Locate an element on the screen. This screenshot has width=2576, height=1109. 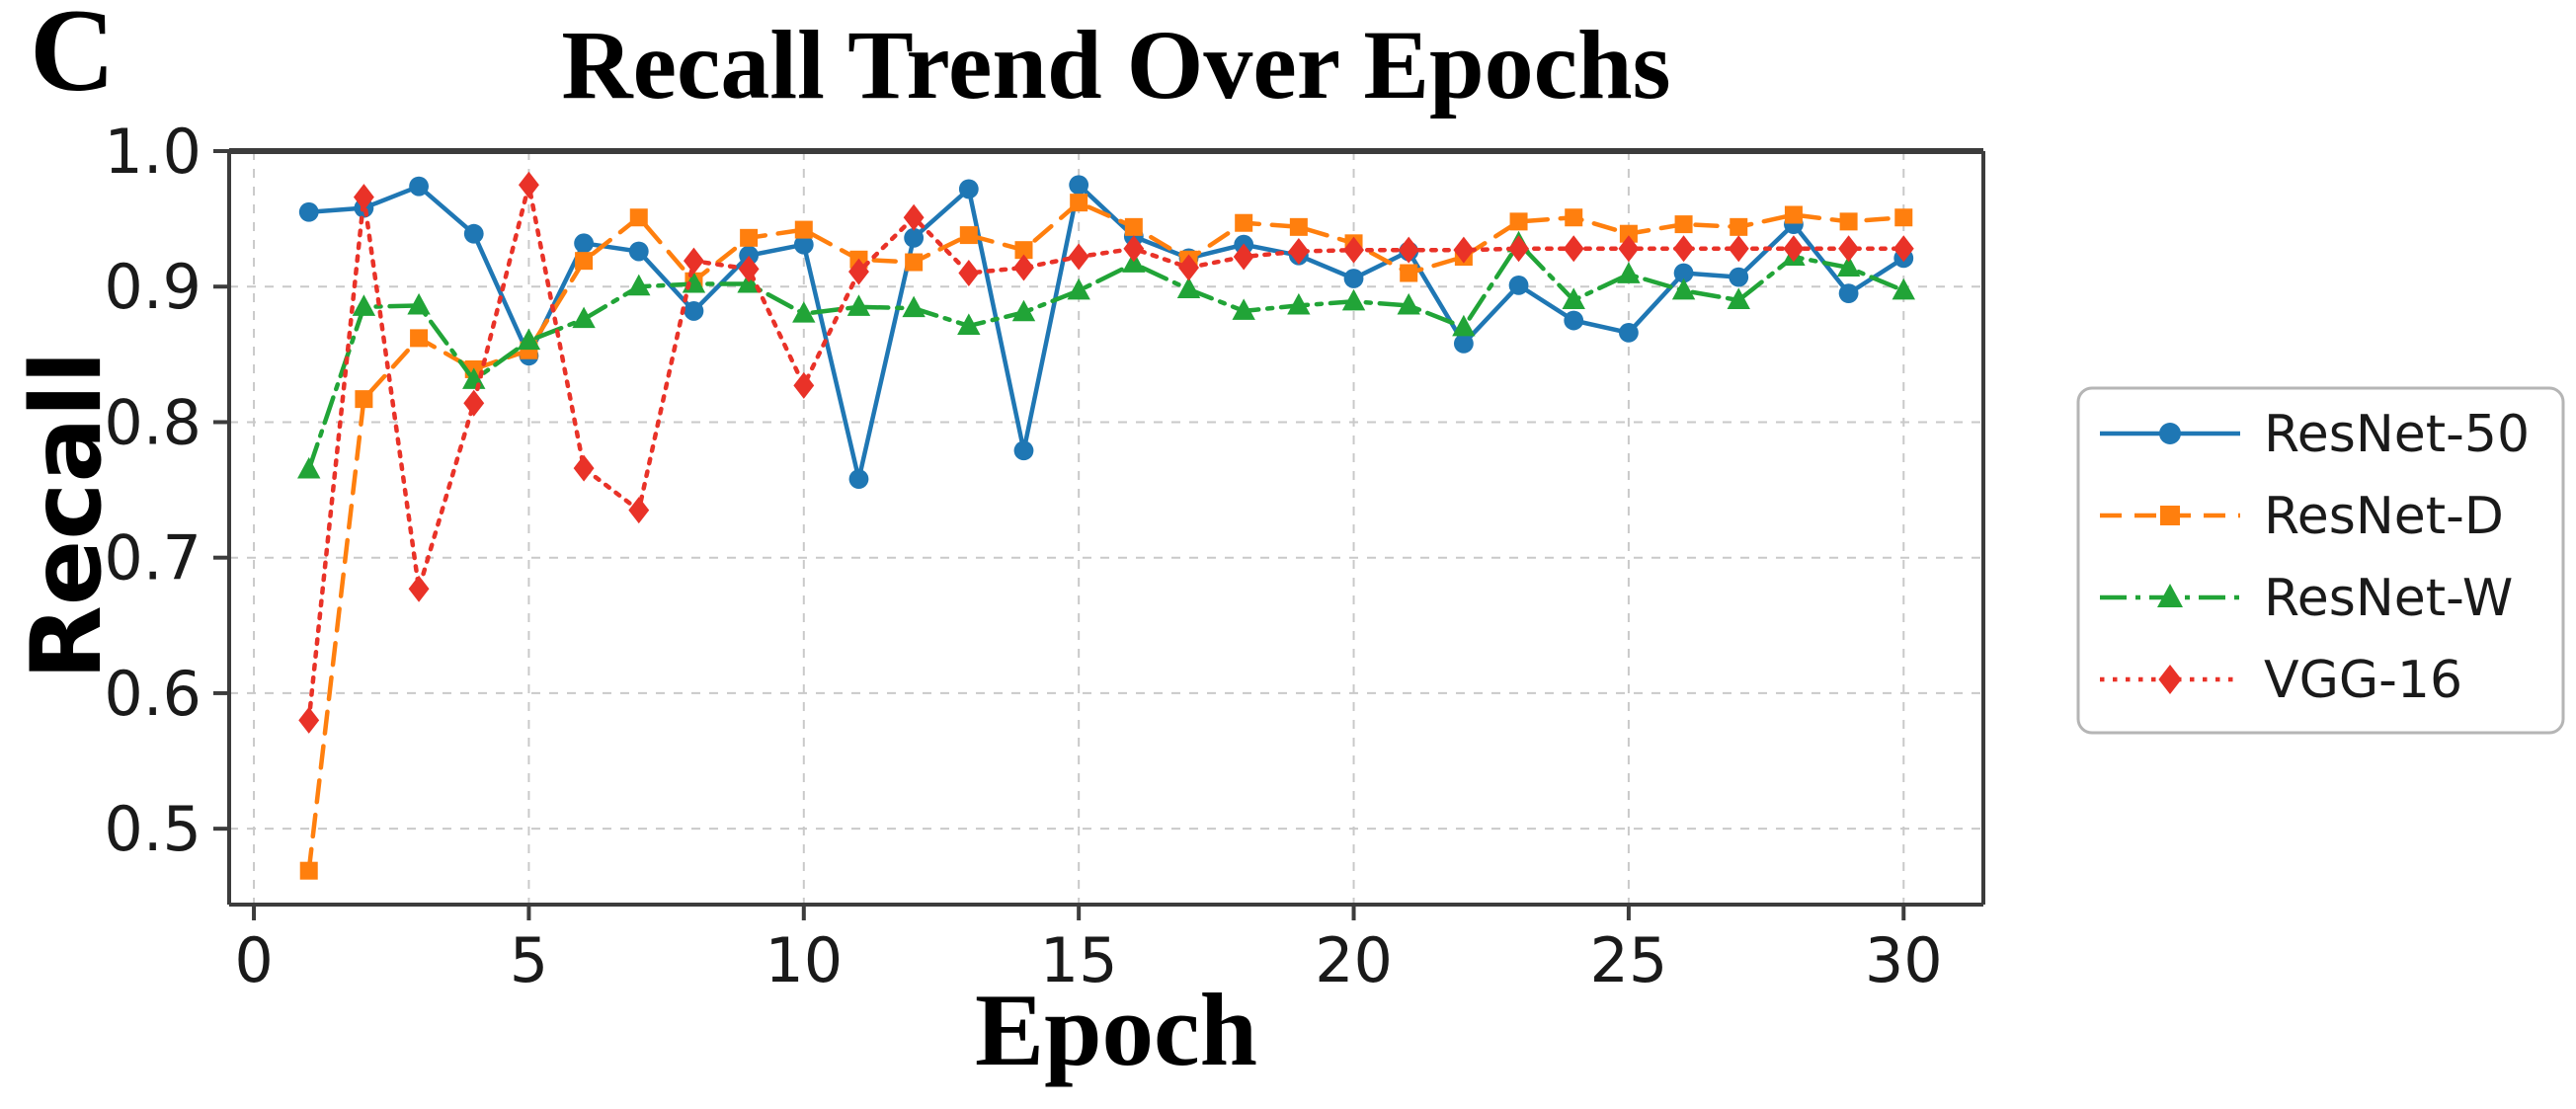
y-tick-label: 1.0 is located at coordinates (152, 152).